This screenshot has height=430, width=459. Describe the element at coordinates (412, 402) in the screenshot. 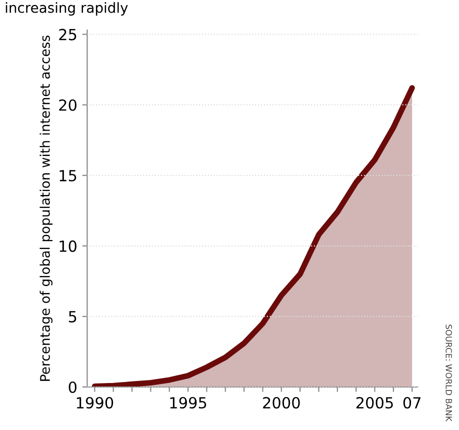

I see `x-tick-label: 07` at that location.